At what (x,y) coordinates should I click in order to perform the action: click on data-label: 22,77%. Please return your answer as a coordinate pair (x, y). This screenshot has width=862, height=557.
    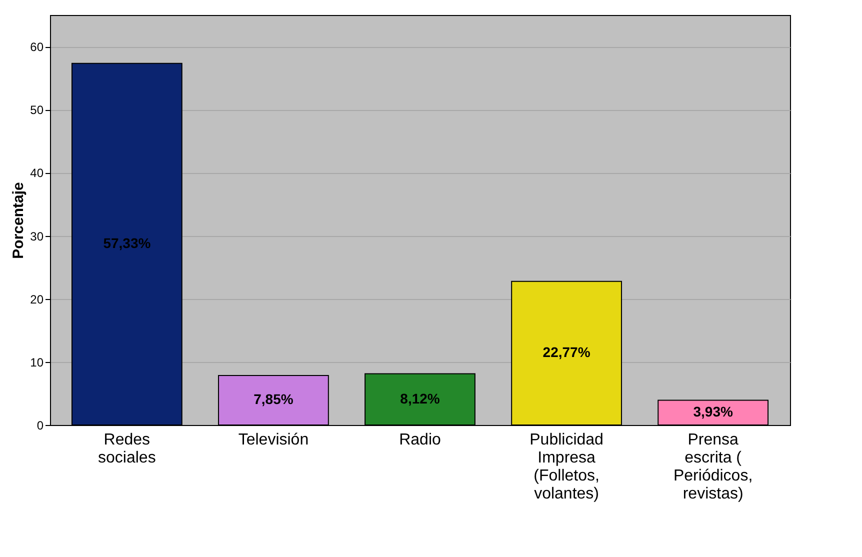
    Looking at the image, I should click on (566, 352).